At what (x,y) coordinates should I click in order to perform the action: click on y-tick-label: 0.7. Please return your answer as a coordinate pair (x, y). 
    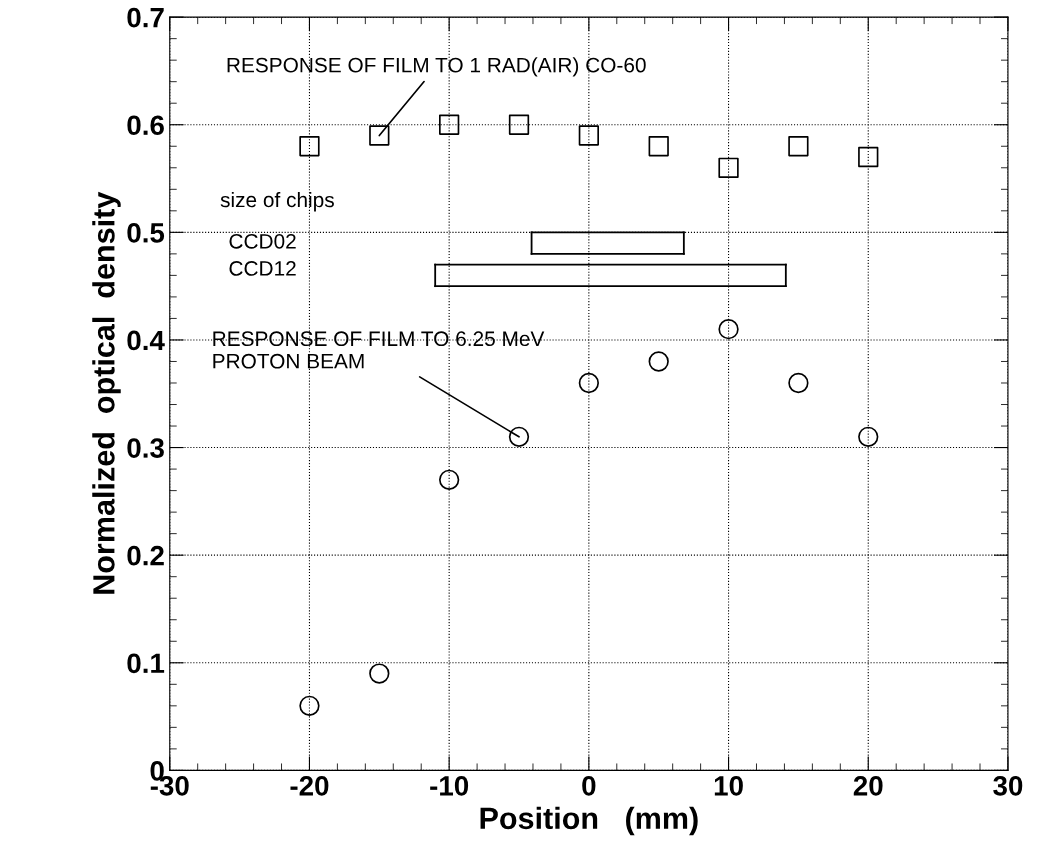
    Looking at the image, I should click on (145, 17).